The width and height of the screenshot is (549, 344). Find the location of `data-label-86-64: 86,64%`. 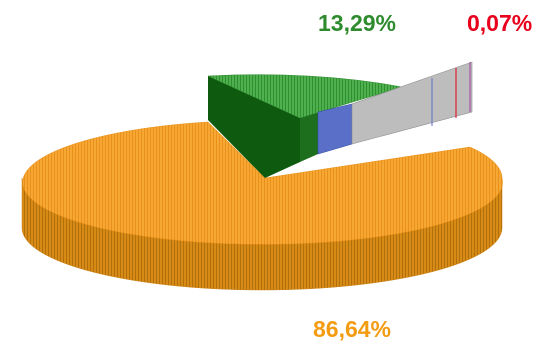

data-label-86-64: 86,64% is located at coordinates (352, 329).